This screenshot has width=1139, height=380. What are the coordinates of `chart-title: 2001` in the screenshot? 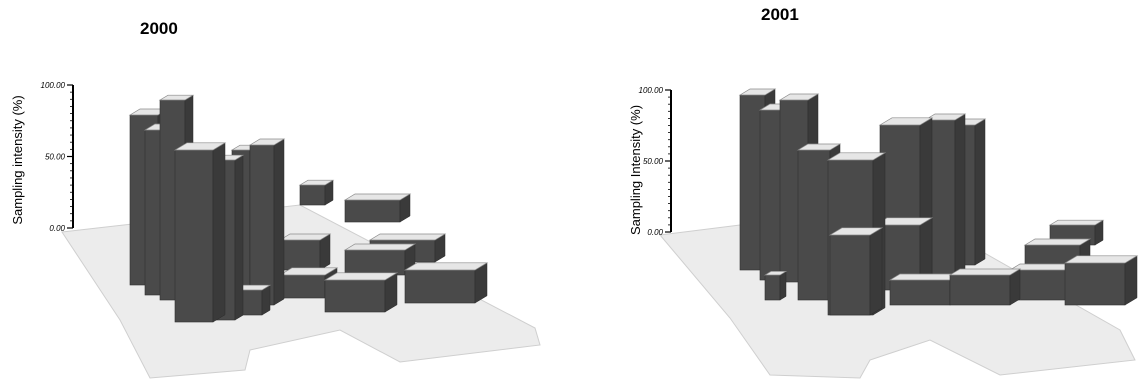 It's located at (780, 14).